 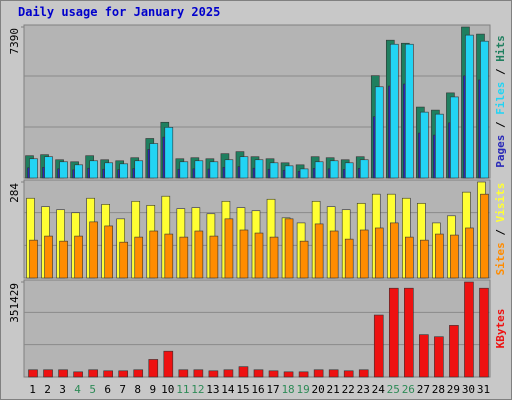 What do you see at coordinates (107, 389) in the screenshot?
I see `x-tick-label: 6` at bounding box center [107, 389].